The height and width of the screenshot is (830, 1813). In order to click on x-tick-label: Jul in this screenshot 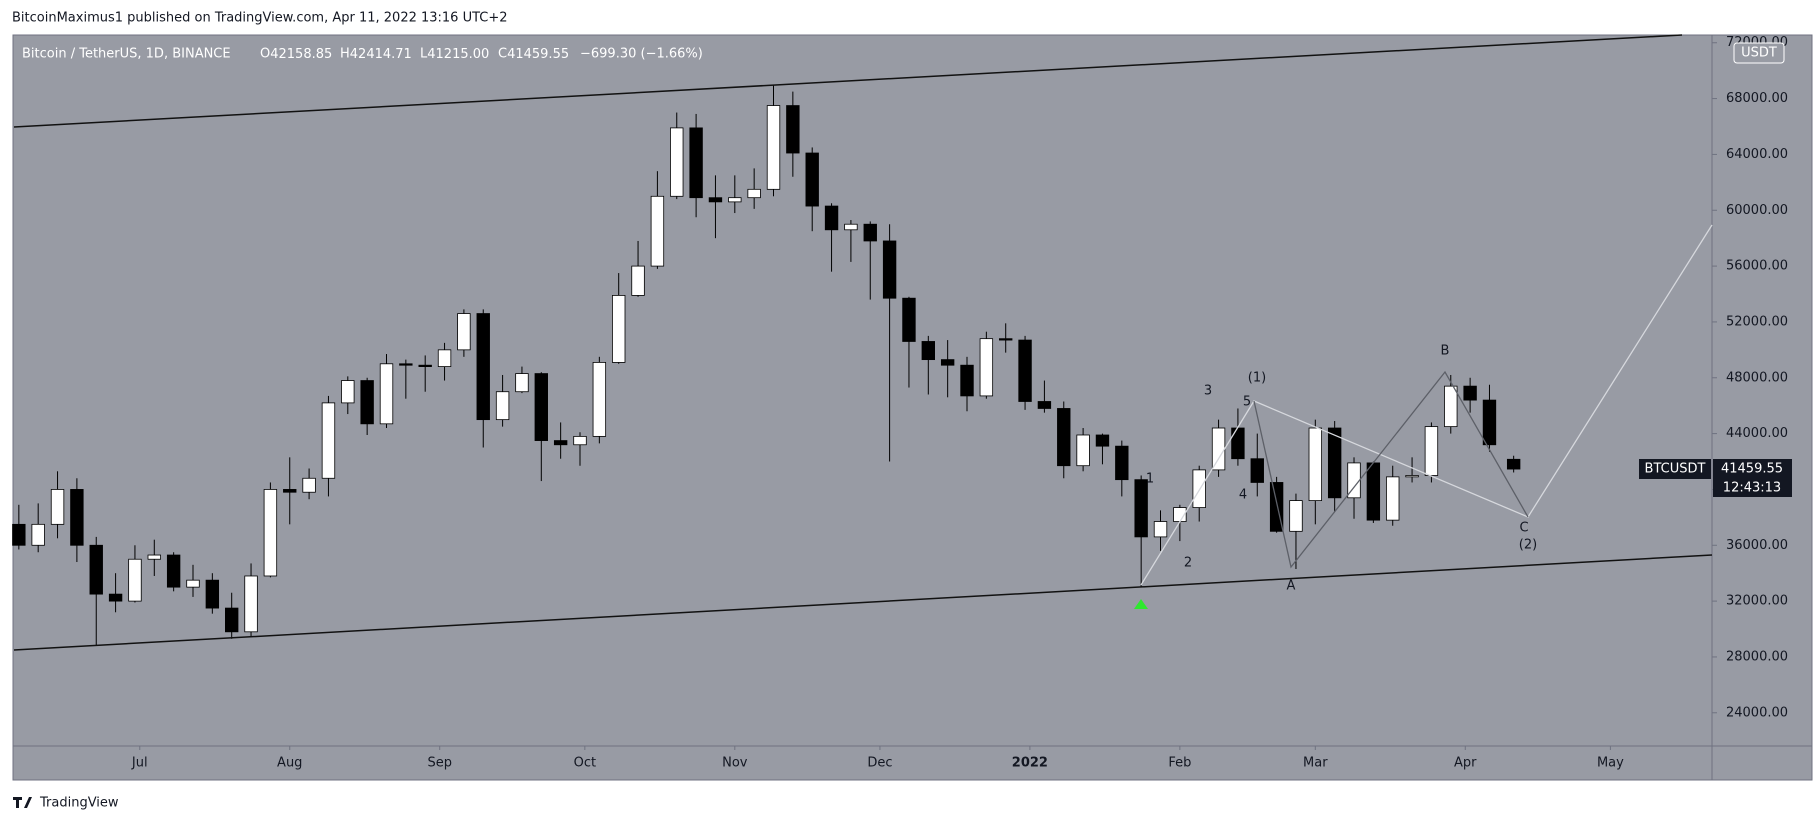, I will do `click(139, 763)`.